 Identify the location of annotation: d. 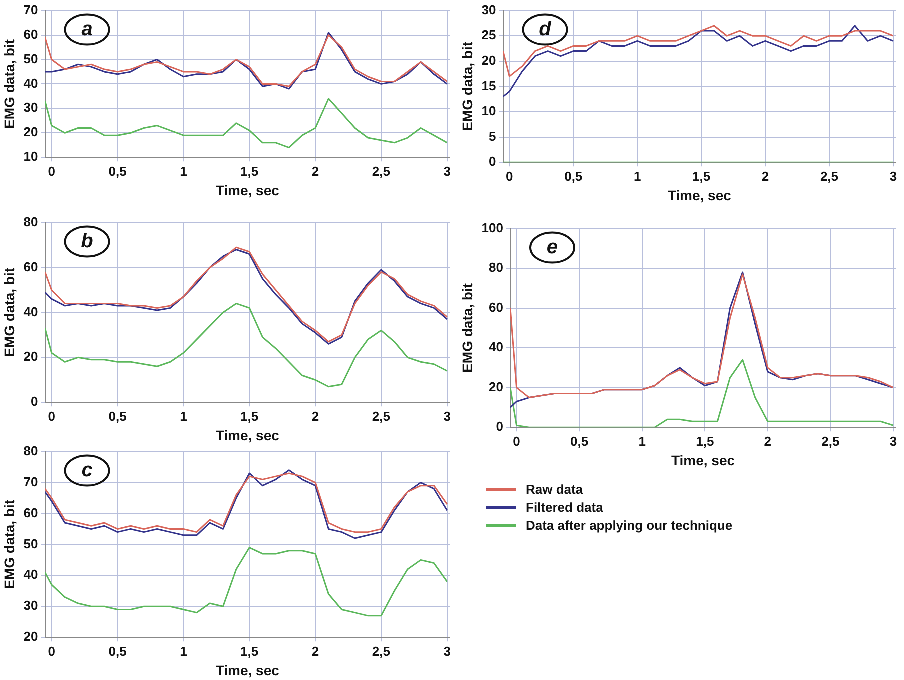
(545, 29).